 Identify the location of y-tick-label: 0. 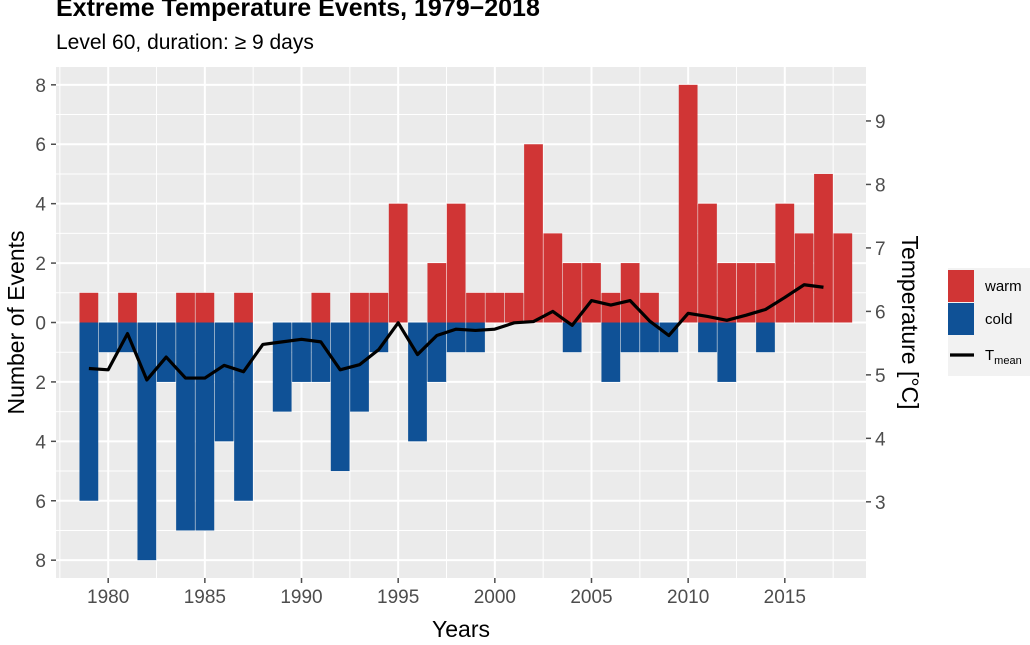
(40, 324).